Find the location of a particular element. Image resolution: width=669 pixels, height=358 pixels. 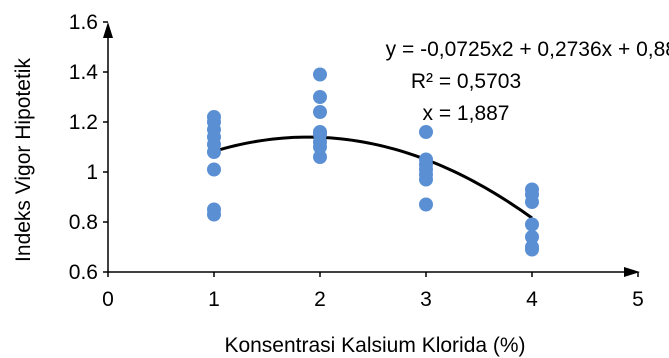

y-tick-label: 0.6 is located at coordinates (83, 272).